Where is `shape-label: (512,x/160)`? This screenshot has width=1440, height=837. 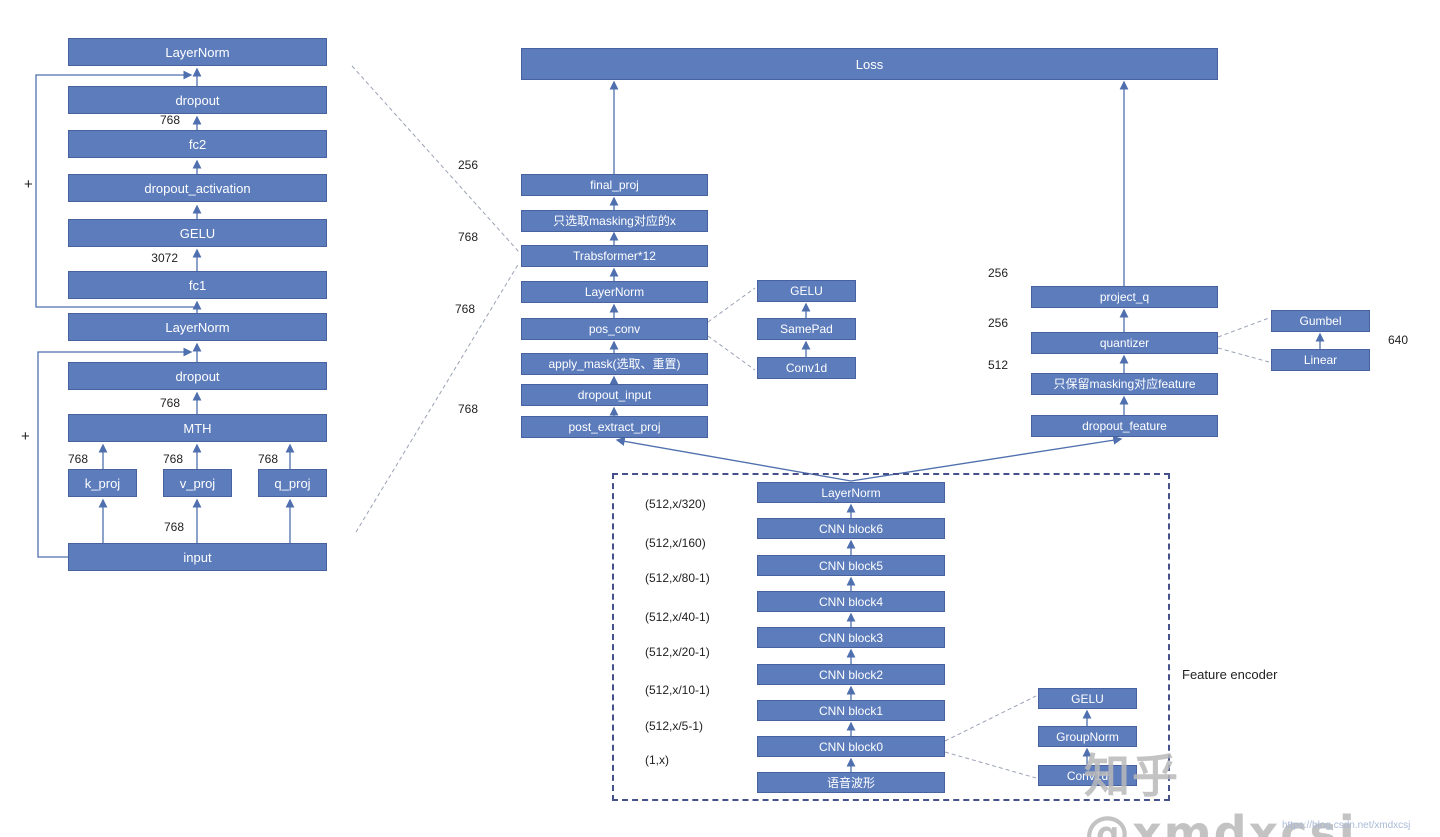 shape-label: (512,x/160) is located at coordinates (675, 543).